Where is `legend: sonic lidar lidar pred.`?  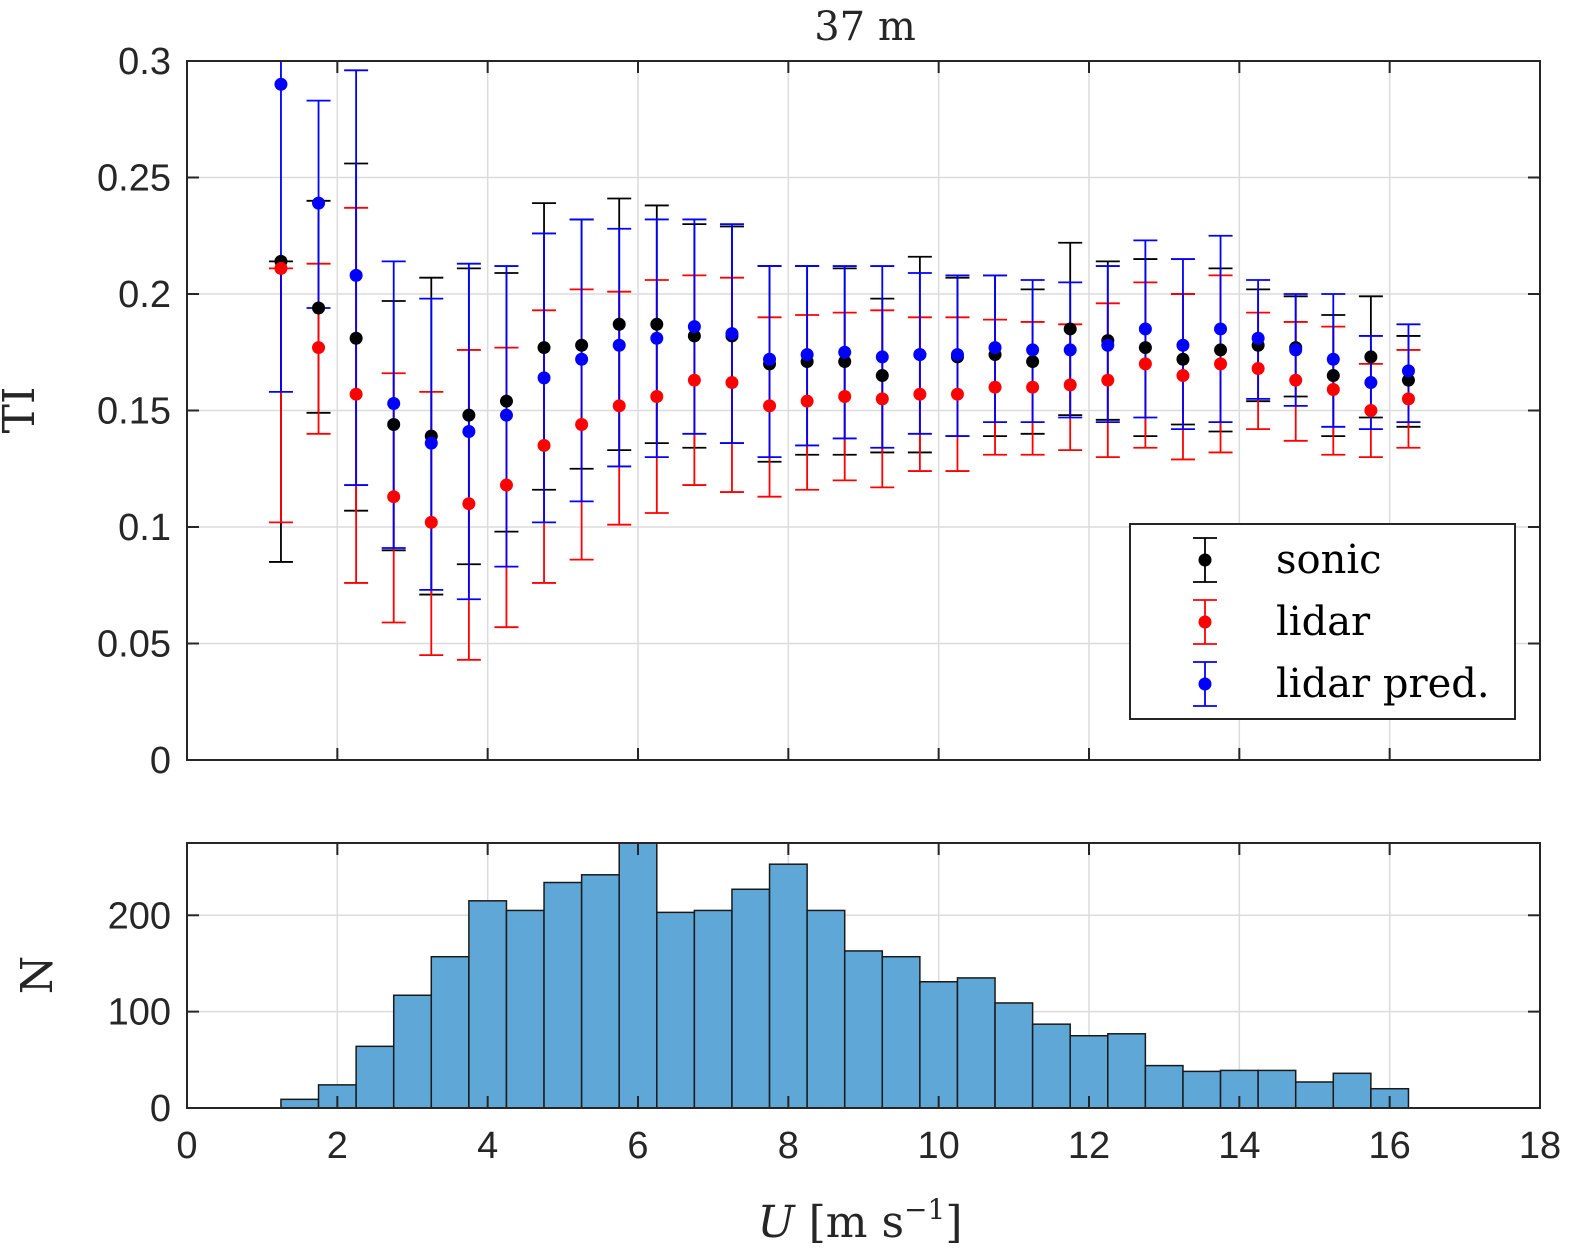
legend: sonic lidar lidar pred. is located at coordinates (1322, 621).